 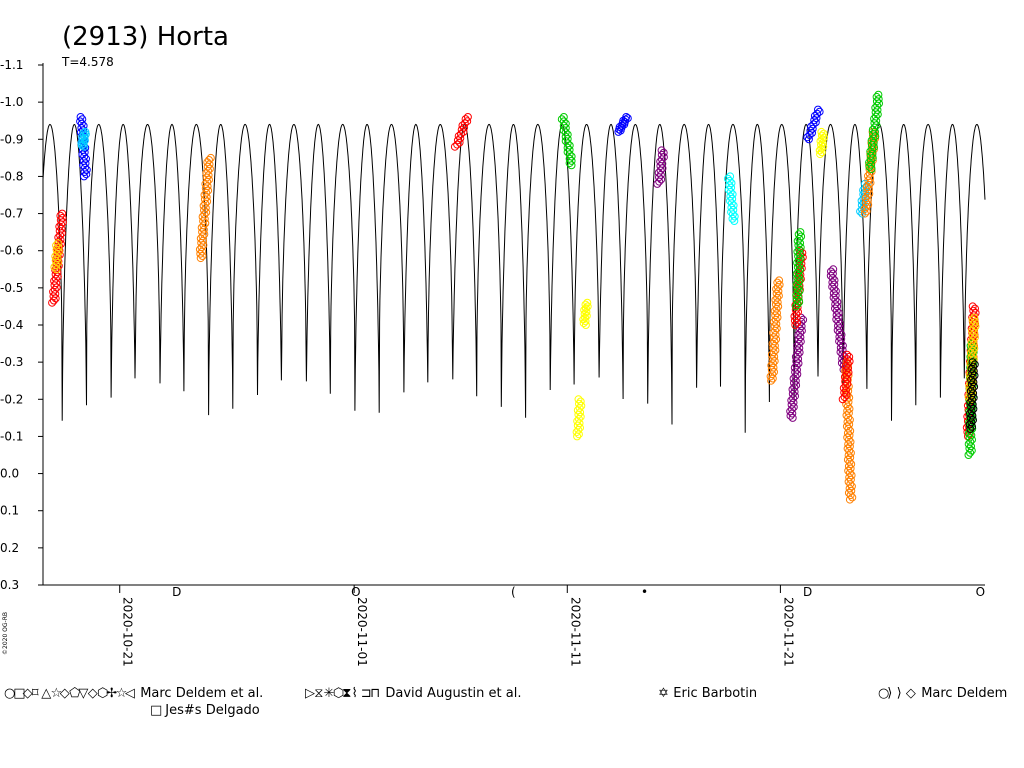 What do you see at coordinates (75, 693) in the screenshot?
I see `legend-symbol: ⬠` at bounding box center [75, 693].